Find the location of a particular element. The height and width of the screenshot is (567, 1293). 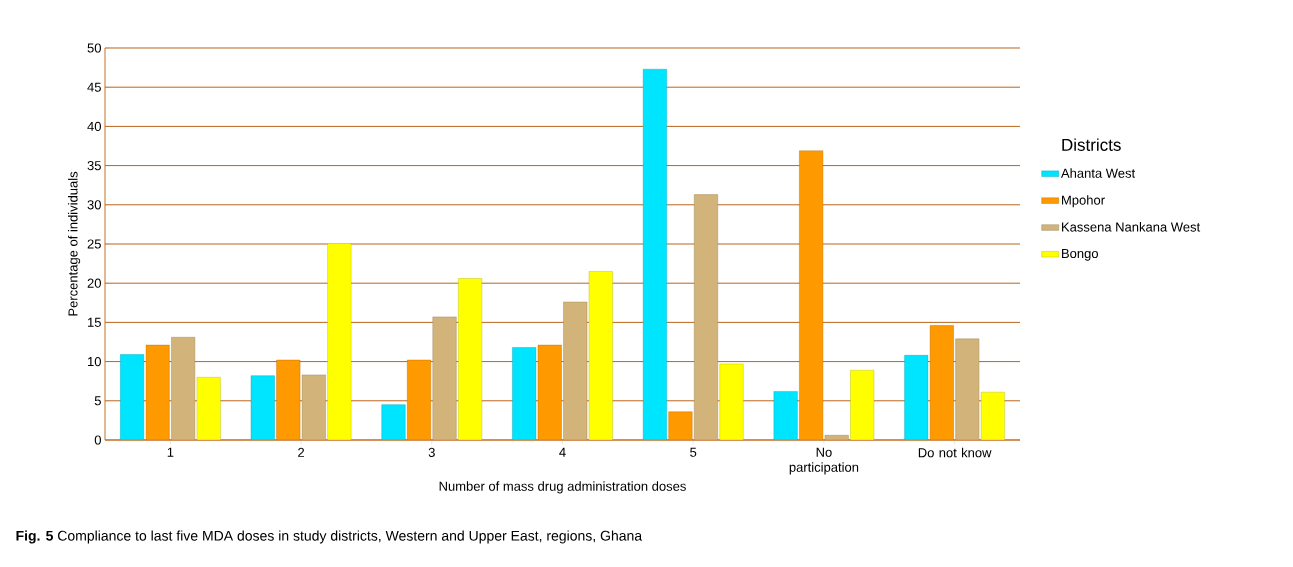

x-tick-label: No participation is located at coordinates (824, 461).